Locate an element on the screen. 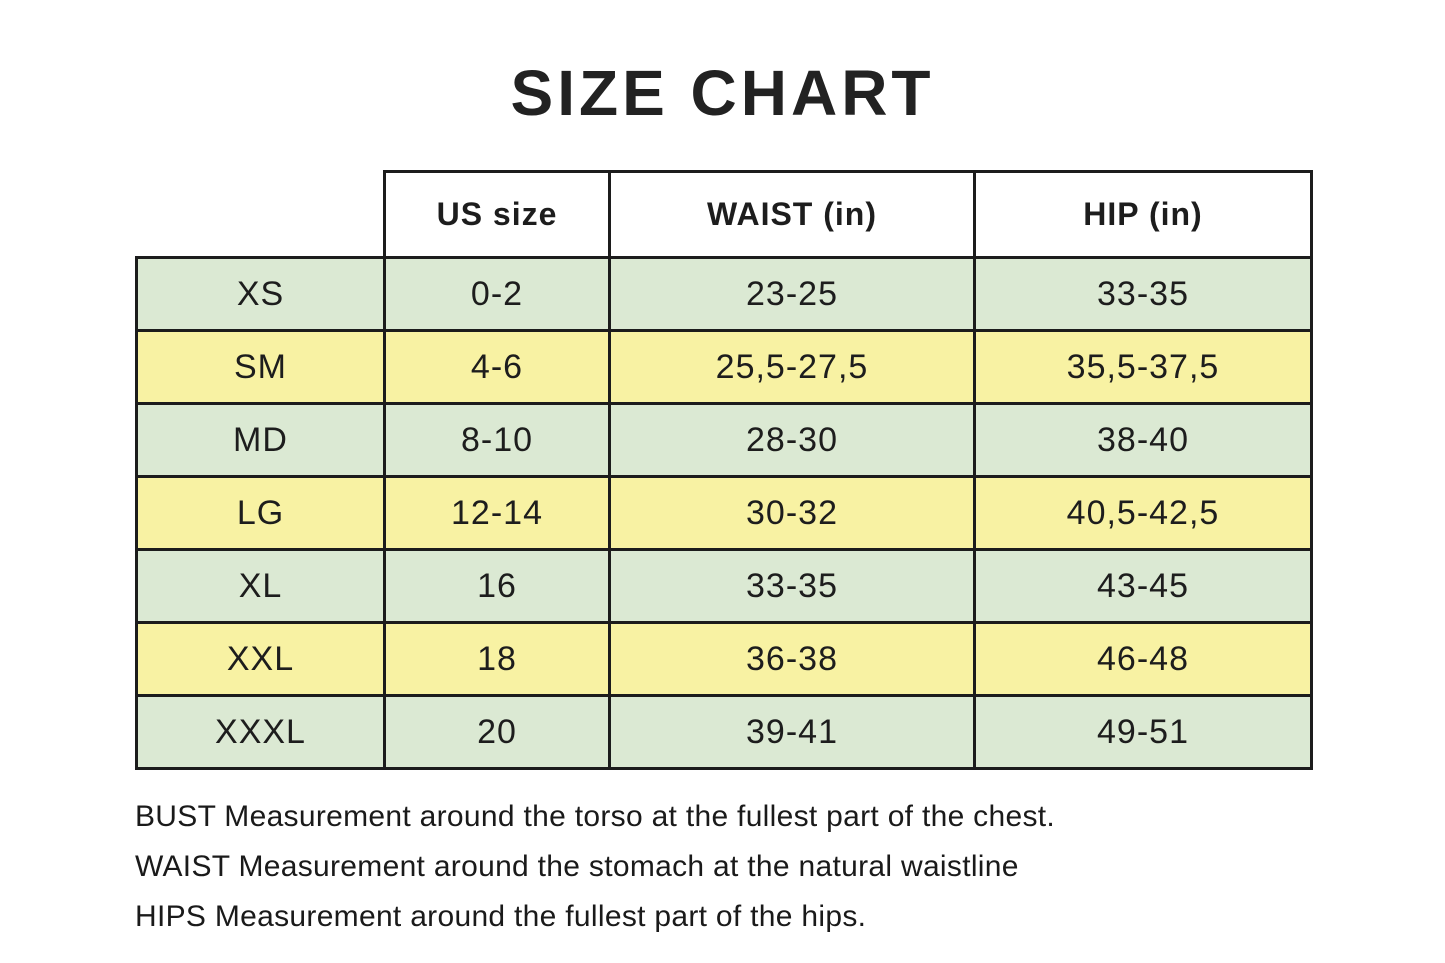 The height and width of the screenshot is (963, 1445). us-size-cell: 18 is located at coordinates (497, 659).